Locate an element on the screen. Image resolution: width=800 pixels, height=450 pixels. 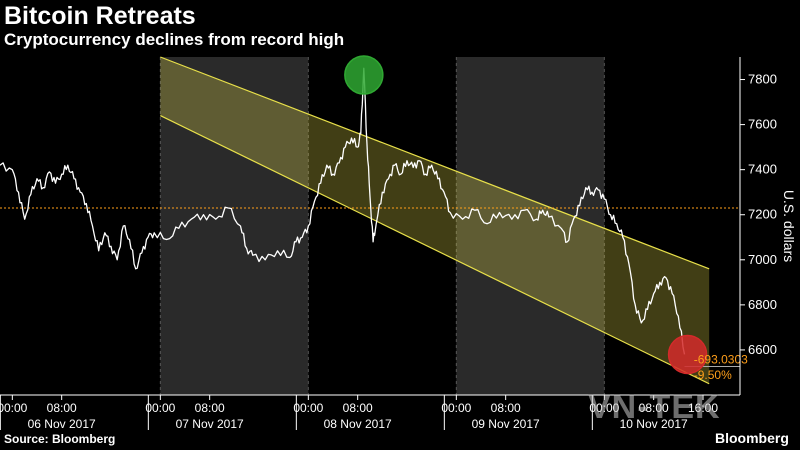
x-tick-label-7: 08:00 is located at coordinates (506, 408).